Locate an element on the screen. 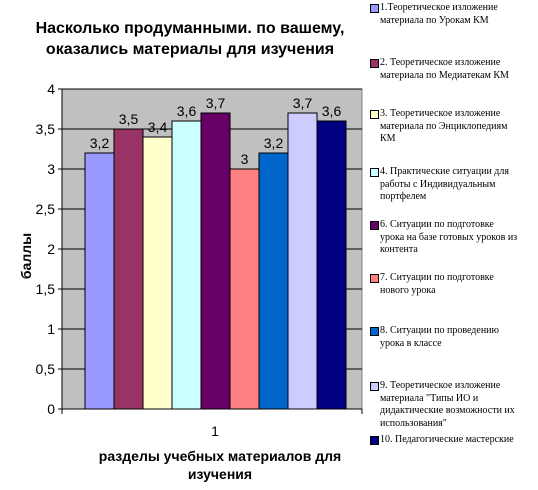 The height and width of the screenshot is (490, 538). legend-label-line: контента is located at coordinates (399, 249).